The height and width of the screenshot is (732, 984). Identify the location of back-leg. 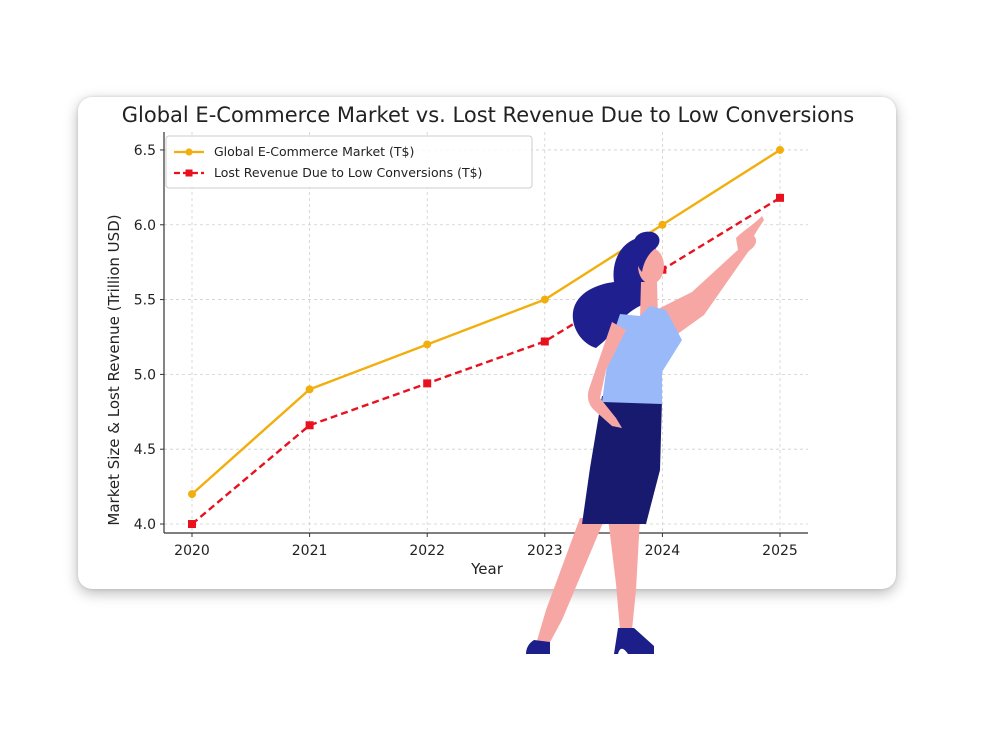
(570, 582).